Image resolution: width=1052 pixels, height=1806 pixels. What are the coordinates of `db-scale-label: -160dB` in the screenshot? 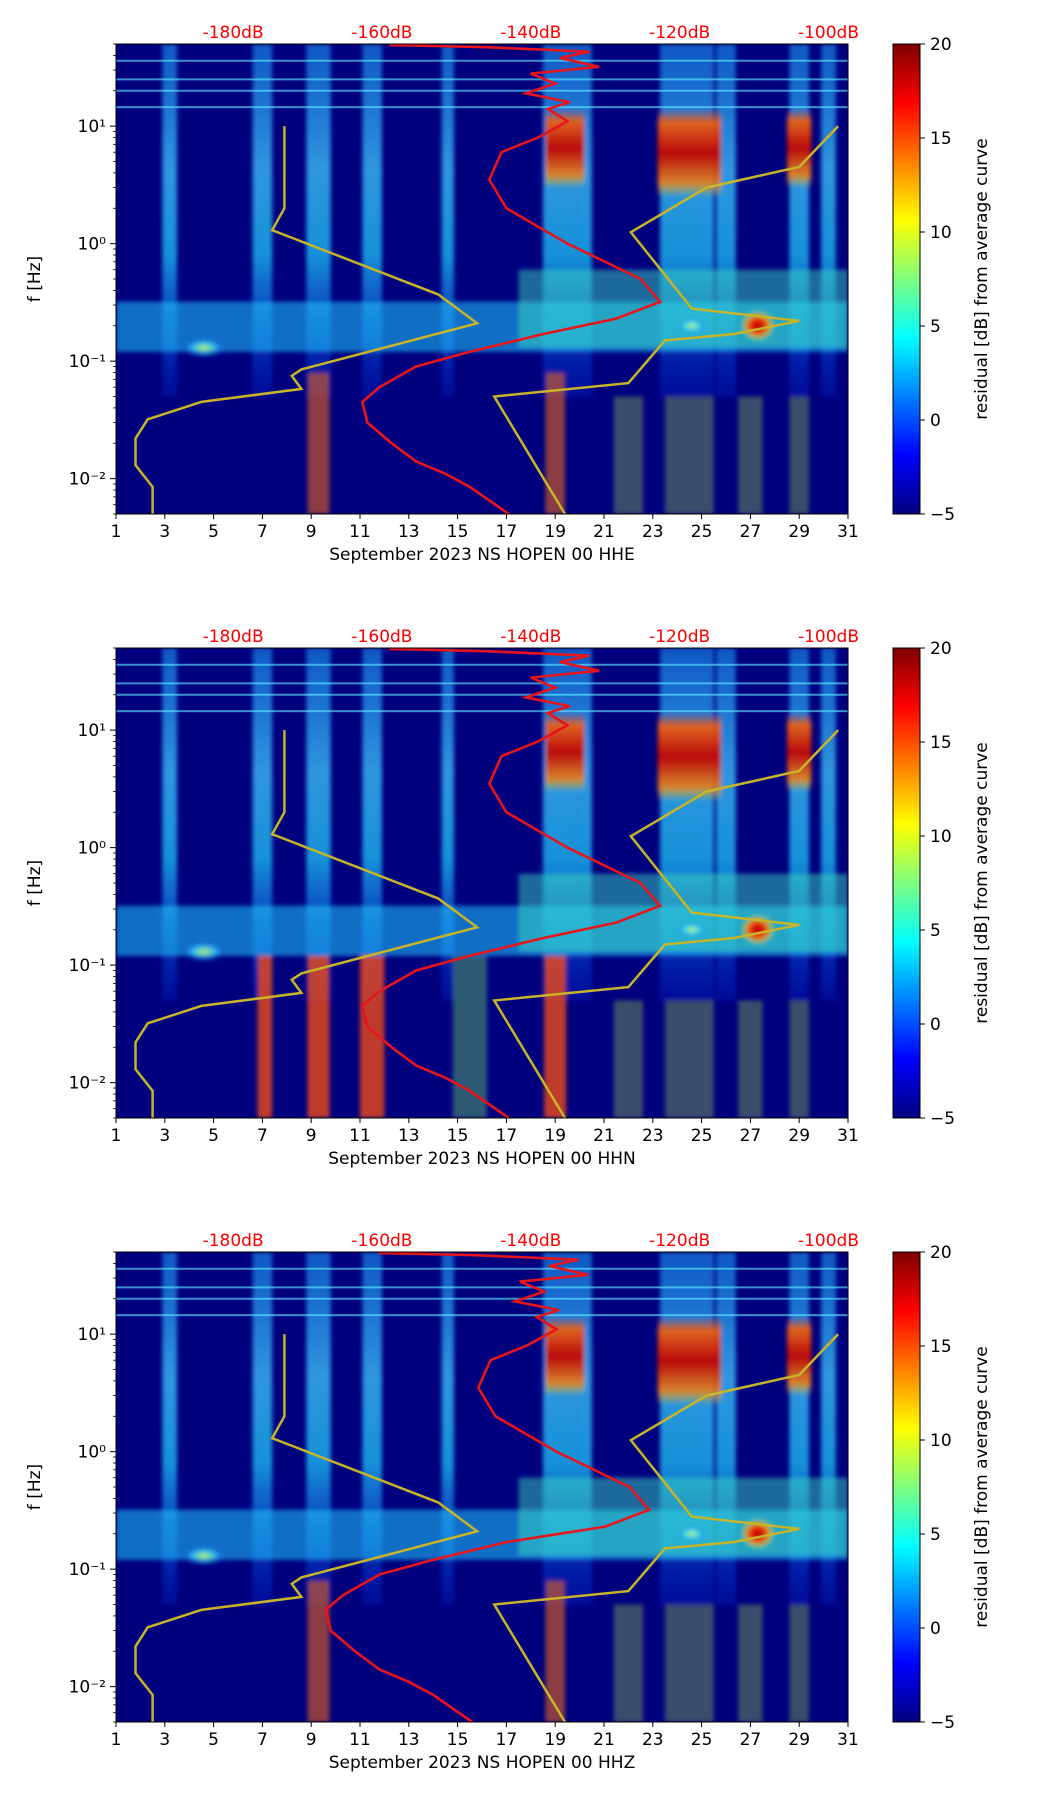 It's located at (381, 33).